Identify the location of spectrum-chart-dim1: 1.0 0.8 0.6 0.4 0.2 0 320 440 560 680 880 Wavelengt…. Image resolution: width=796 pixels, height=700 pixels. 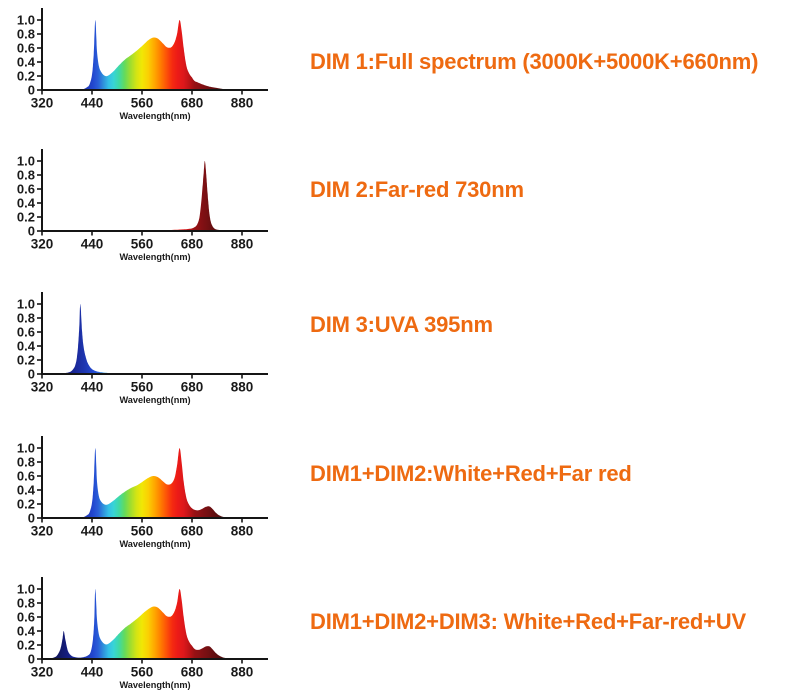
(136, 63).